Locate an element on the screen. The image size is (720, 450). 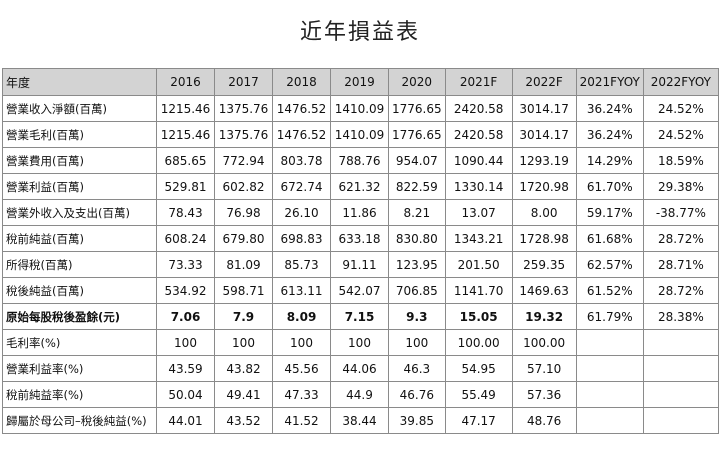
table-cell: 48.76 is located at coordinates (544, 420).